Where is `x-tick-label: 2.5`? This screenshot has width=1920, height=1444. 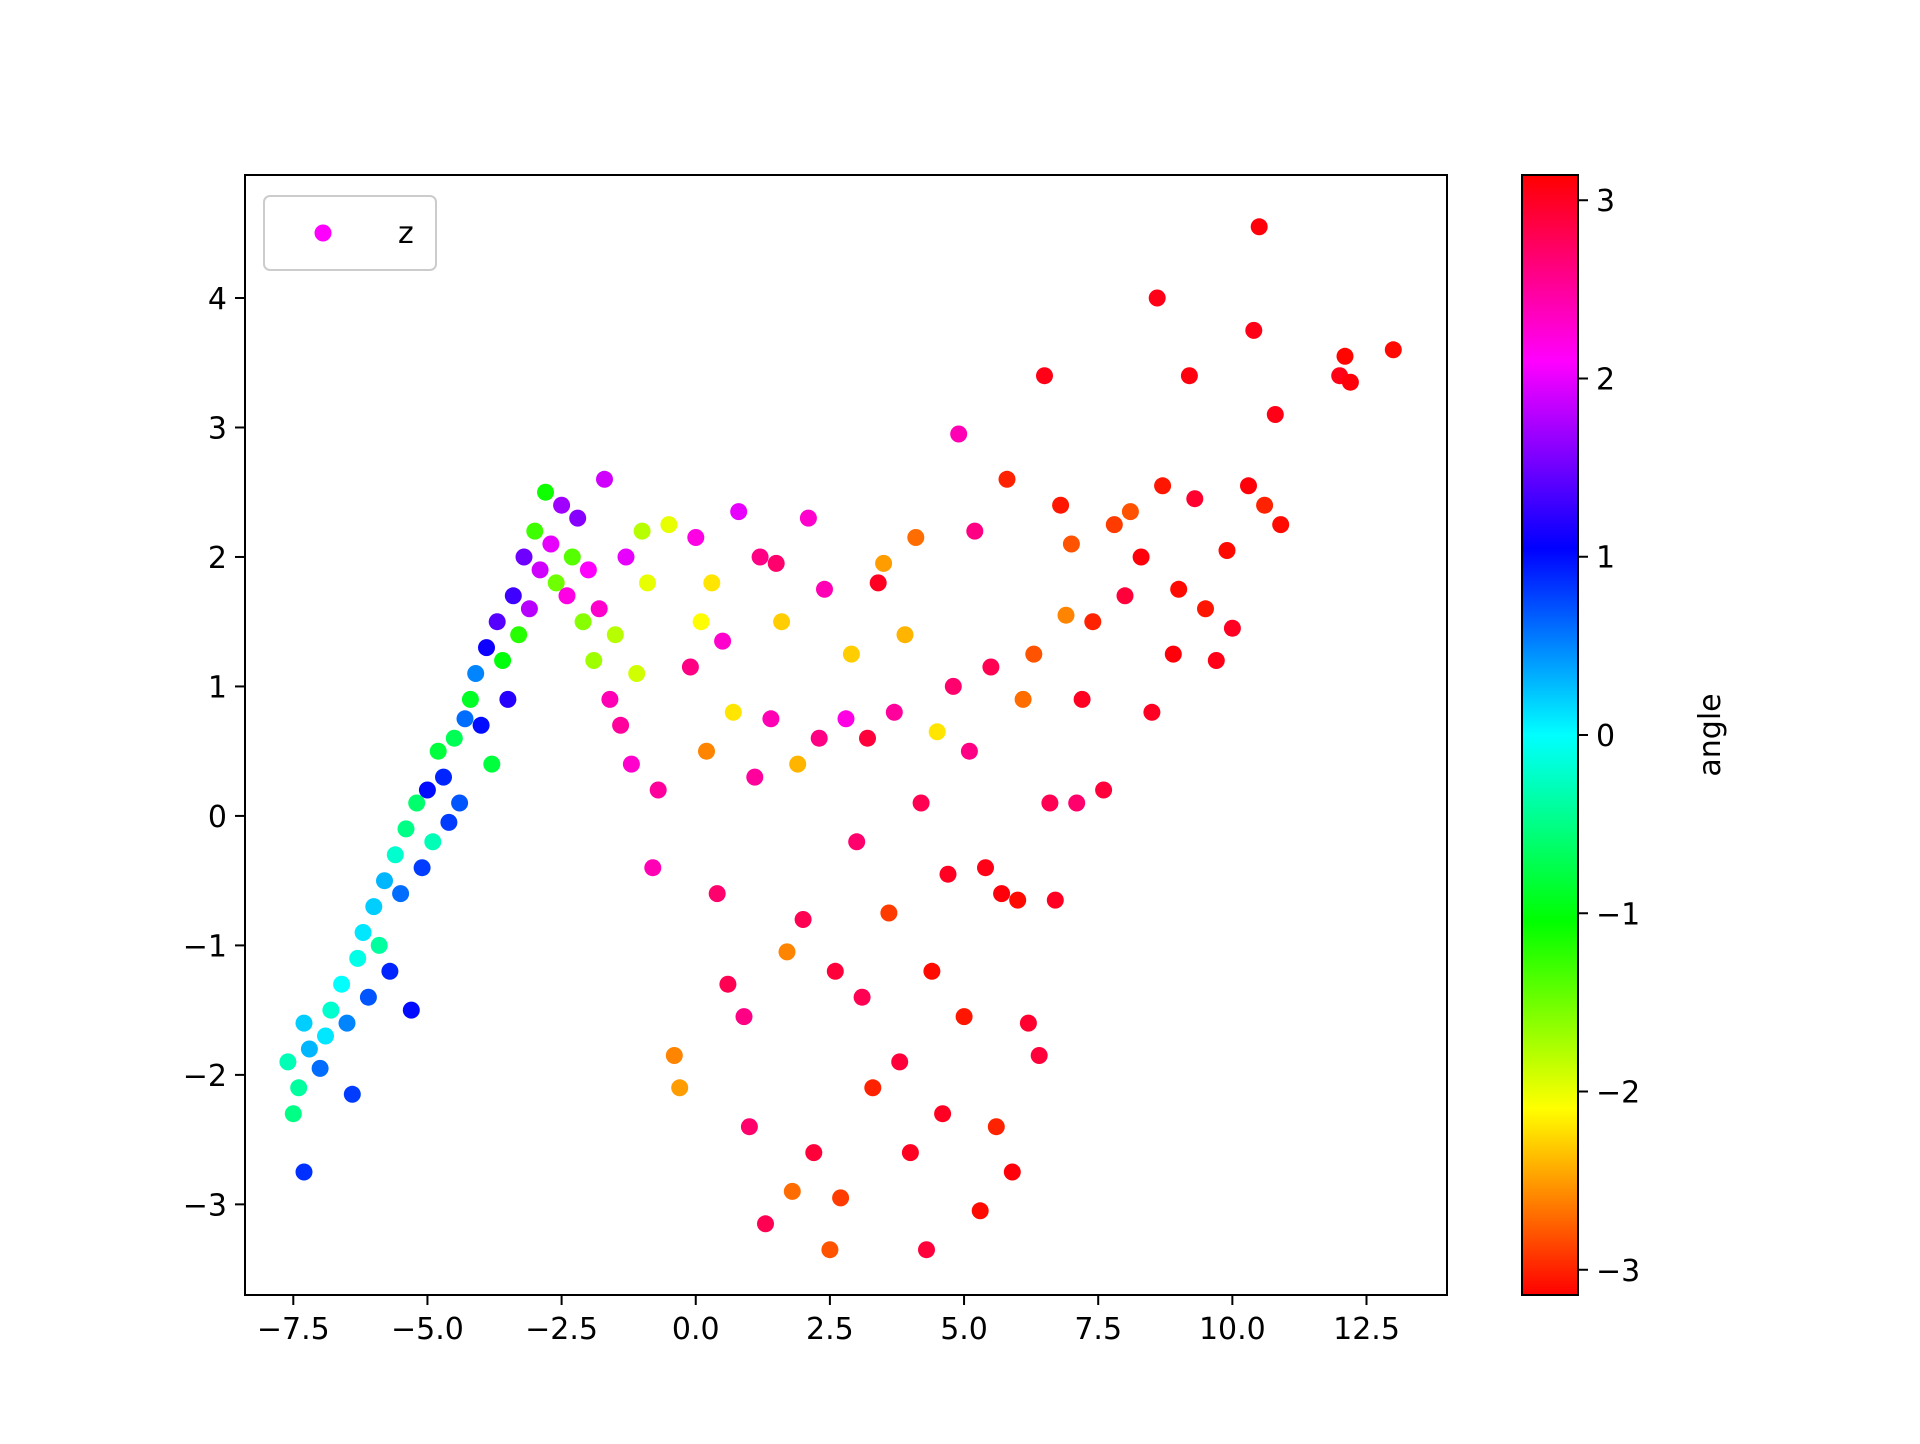
x-tick-label: 2.5 is located at coordinates (830, 1329).